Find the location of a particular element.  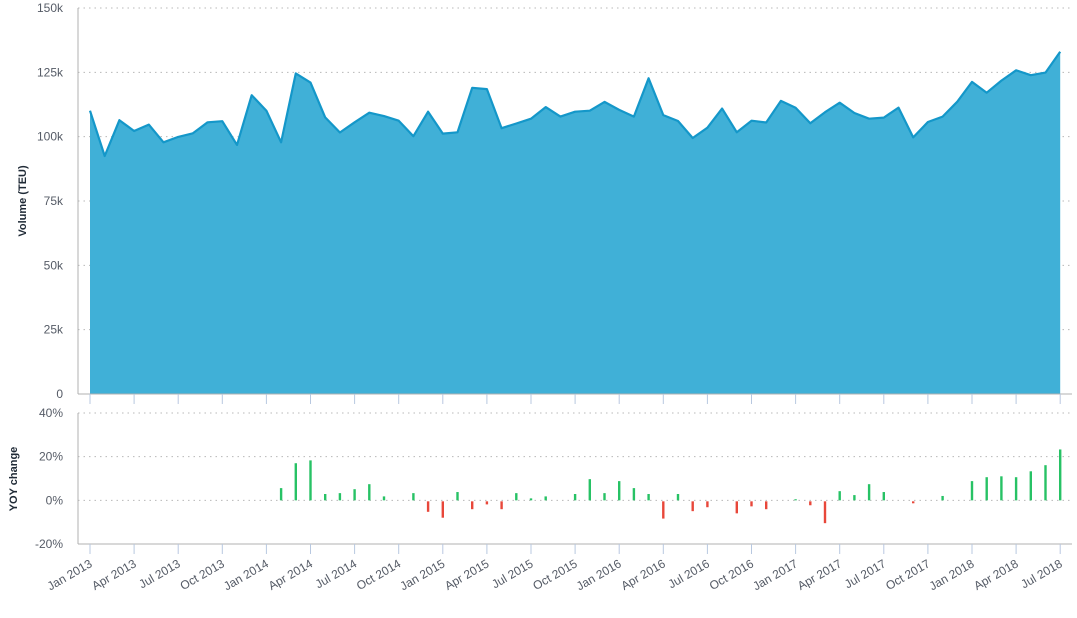

y-tick-label: 125k is located at coordinates (50, 72).